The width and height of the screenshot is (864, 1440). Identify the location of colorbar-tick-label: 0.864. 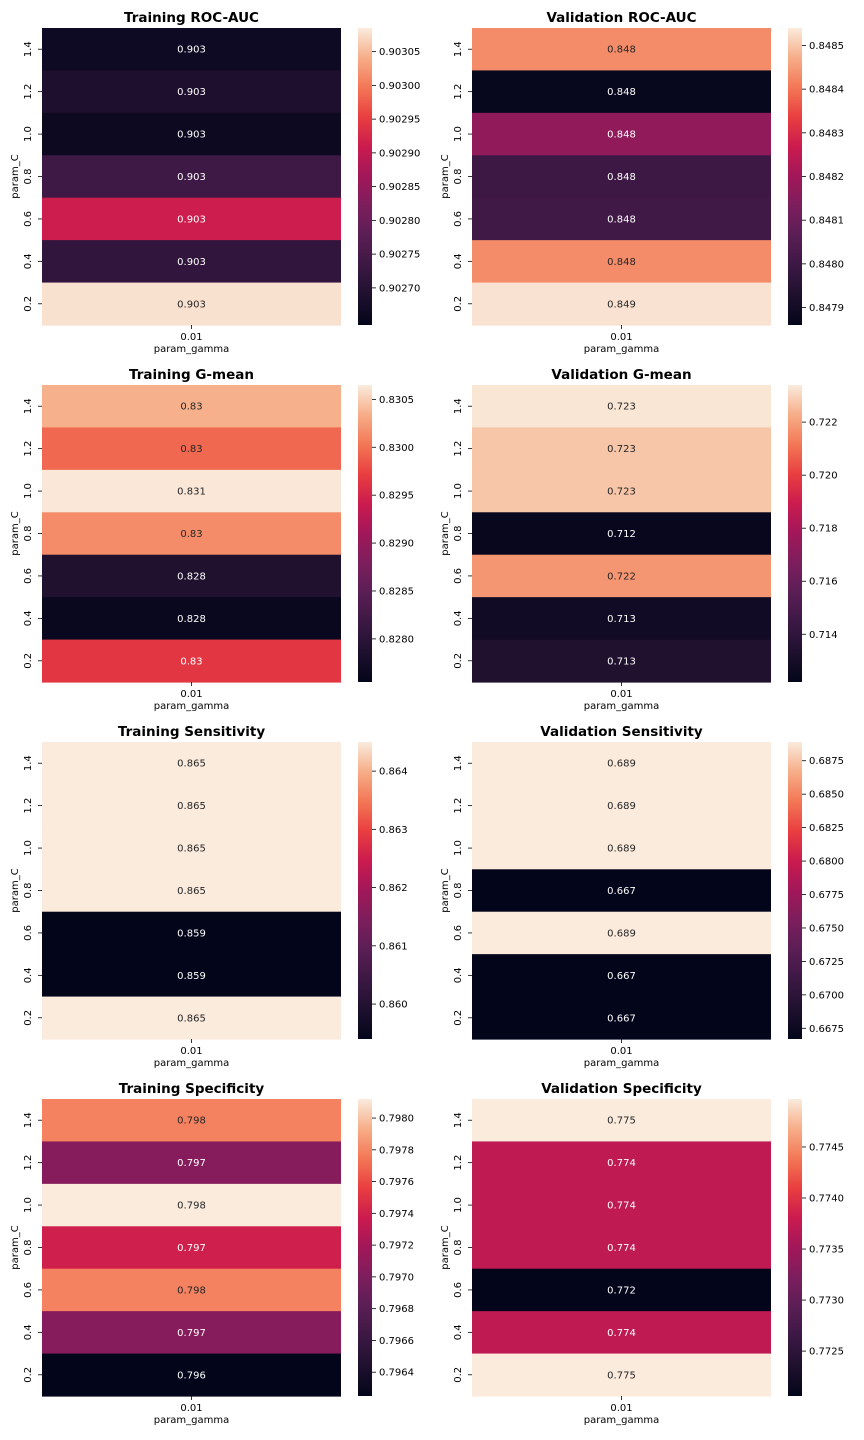
(393, 772).